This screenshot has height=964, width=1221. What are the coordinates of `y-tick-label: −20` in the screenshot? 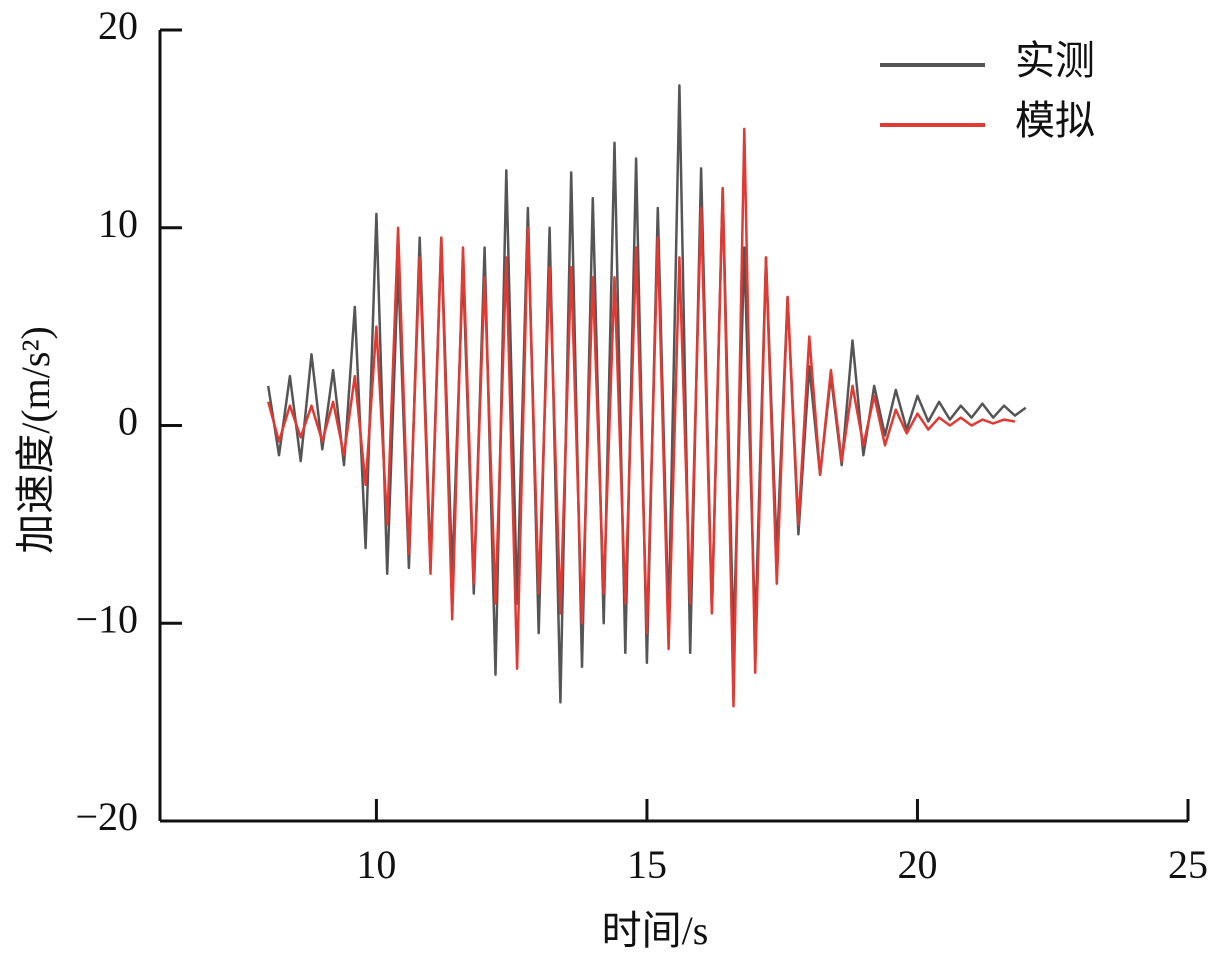 It's located at (106, 816).